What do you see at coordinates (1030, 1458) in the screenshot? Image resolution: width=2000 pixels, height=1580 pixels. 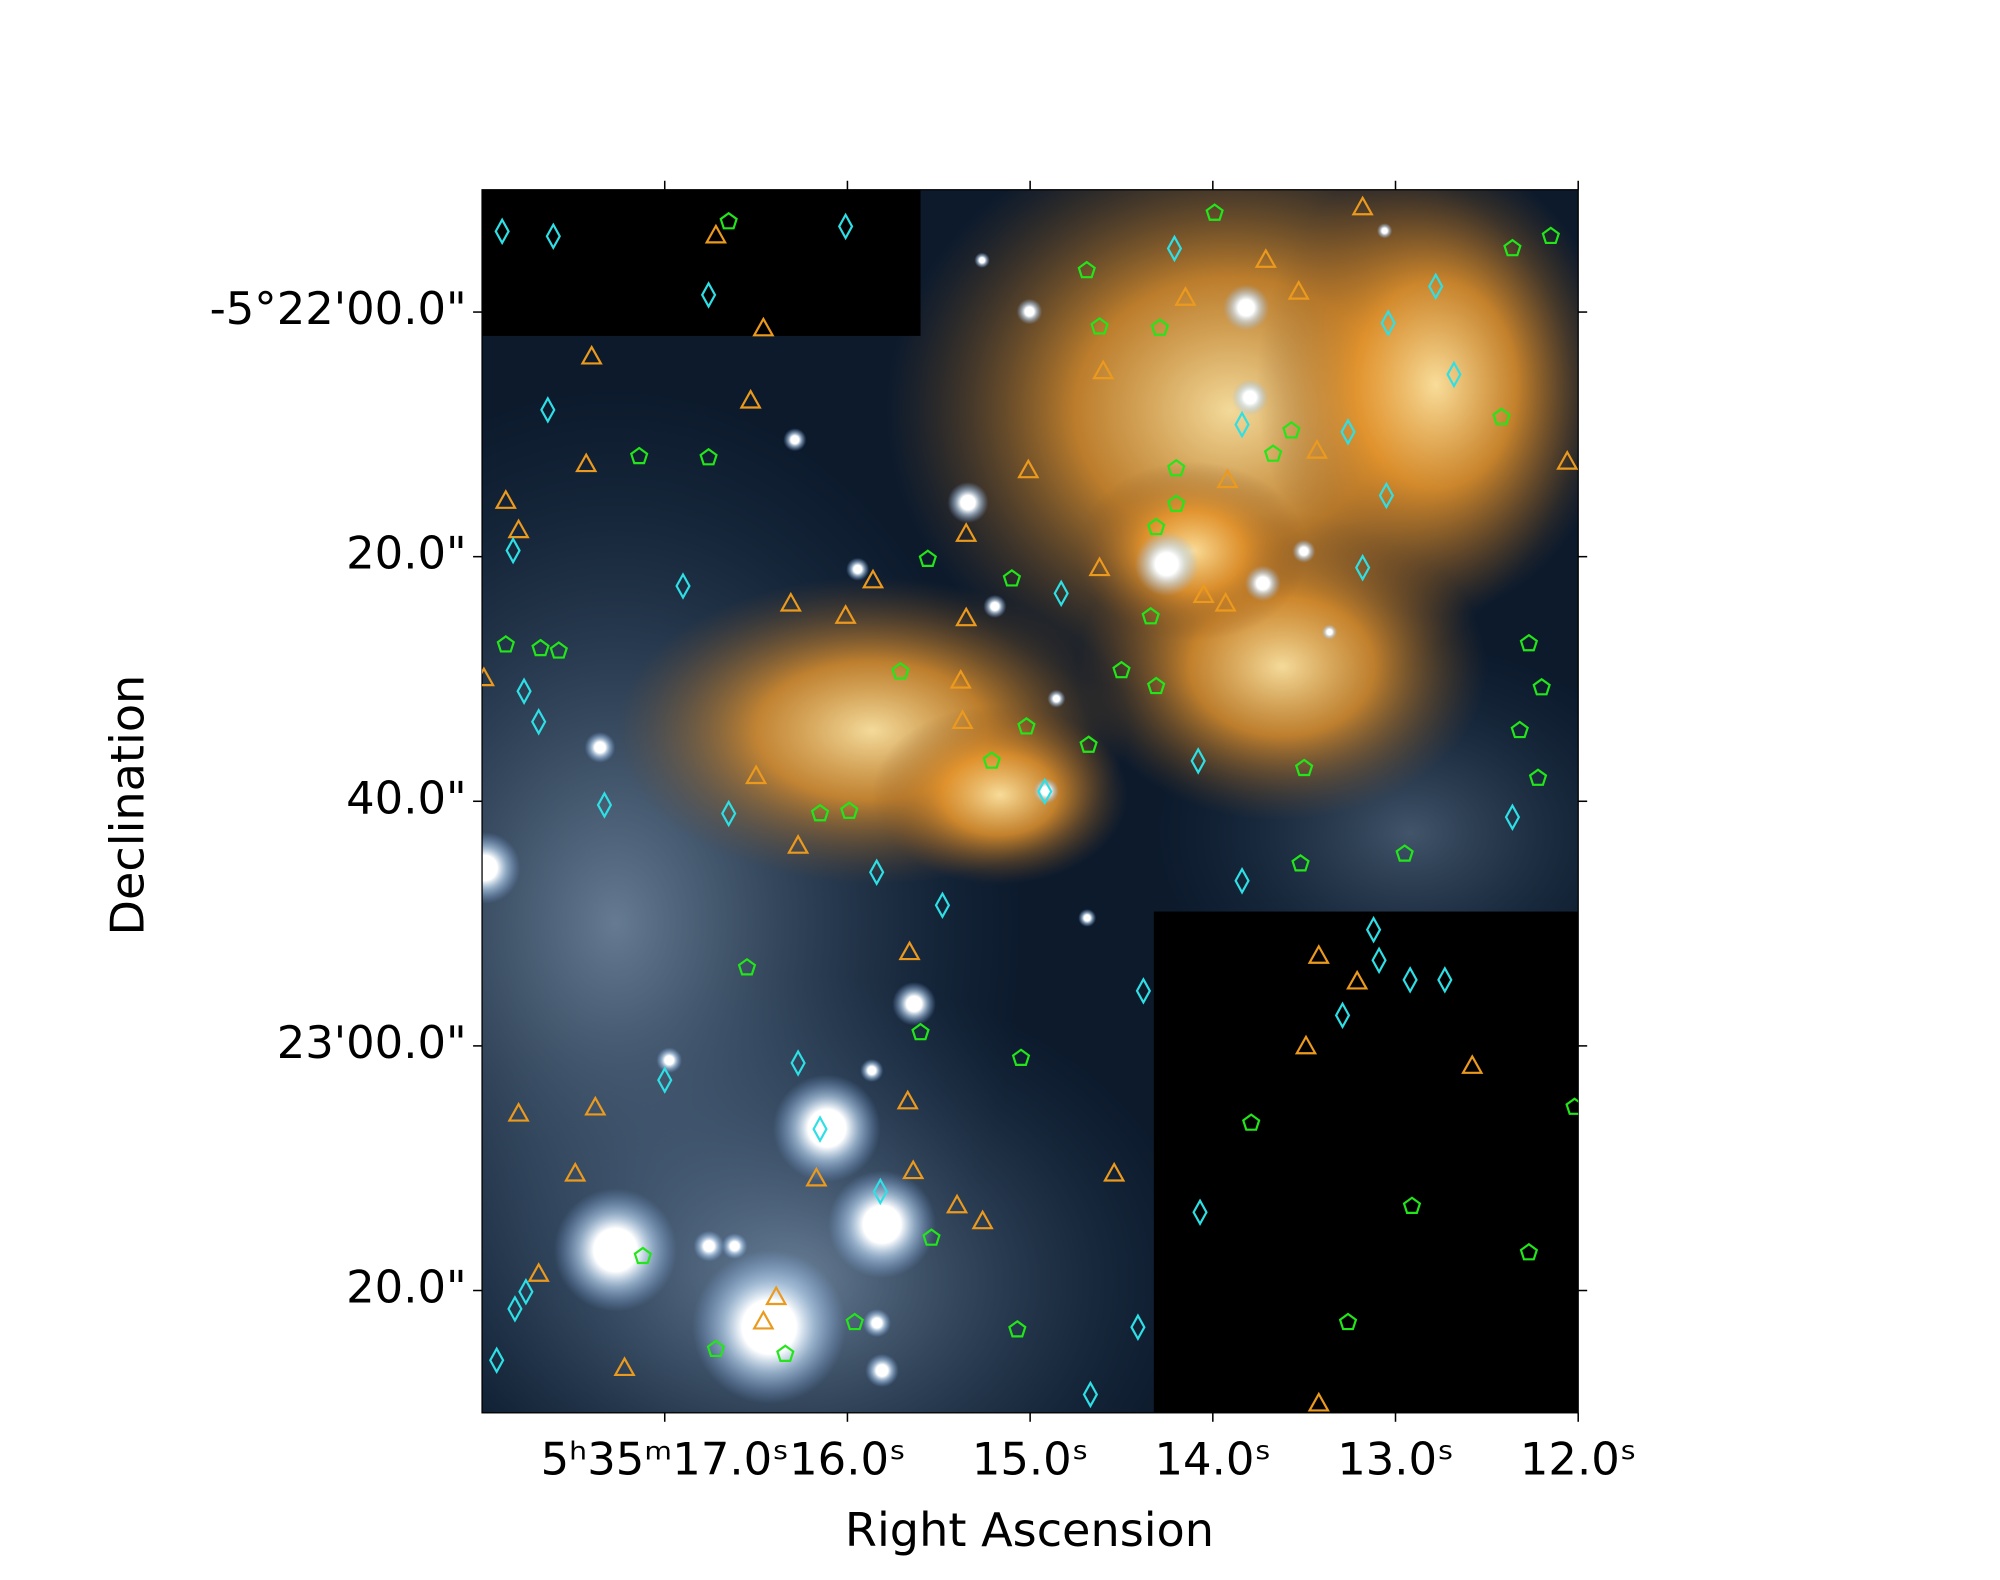 I see `x-tick-label: 15.0ˢ` at bounding box center [1030, 1458].